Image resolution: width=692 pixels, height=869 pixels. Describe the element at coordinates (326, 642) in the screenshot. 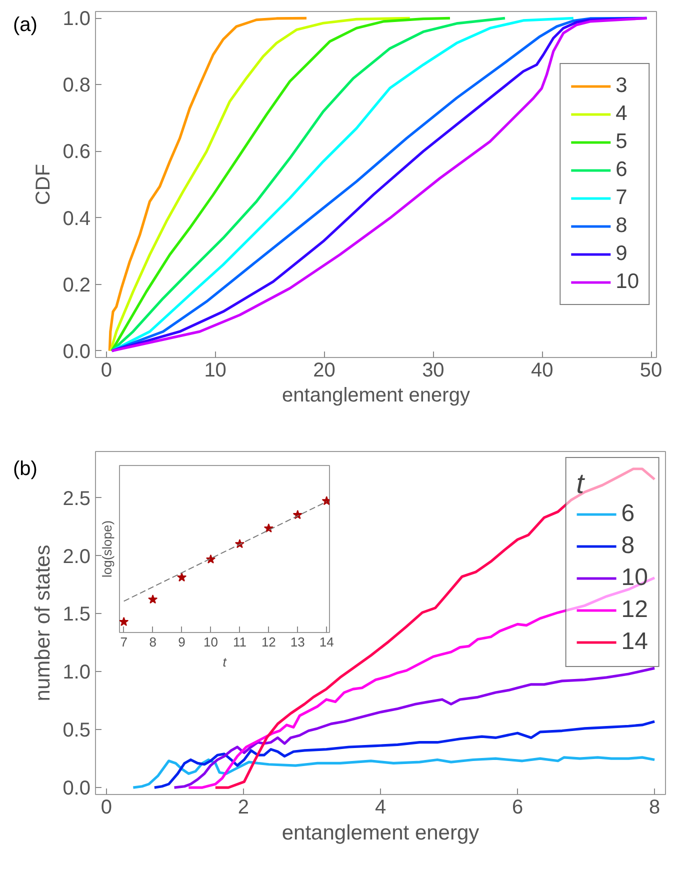

I see `x-tick-label: 14` at that location.